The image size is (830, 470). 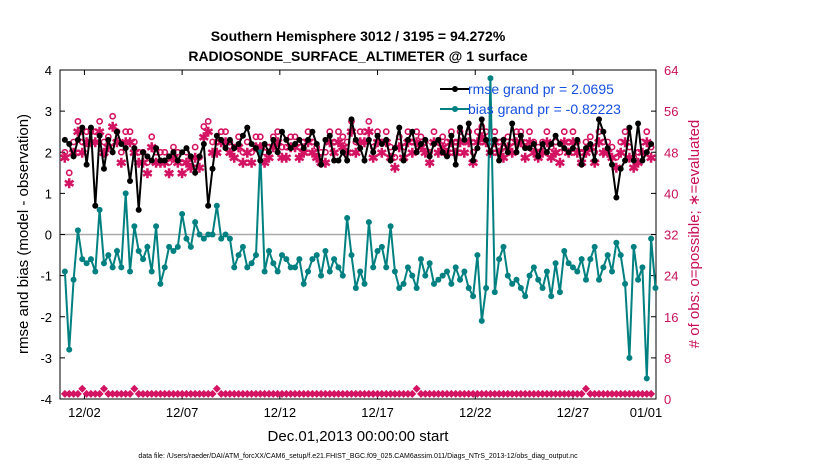 I want to click on y-tick-label: -3, so click(x=46, y=358).